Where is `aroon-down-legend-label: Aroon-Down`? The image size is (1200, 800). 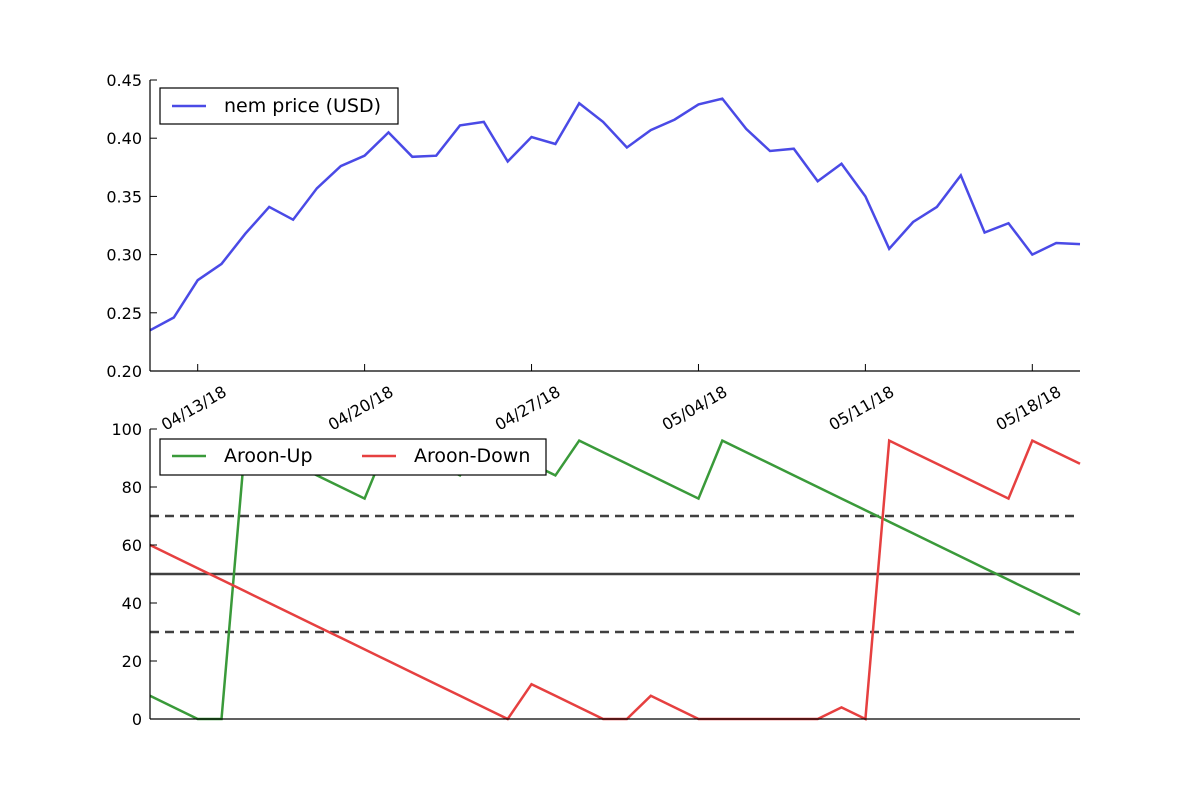 aroon-down-legend-label: Aroon-Down is located at coordinates (472, 456).